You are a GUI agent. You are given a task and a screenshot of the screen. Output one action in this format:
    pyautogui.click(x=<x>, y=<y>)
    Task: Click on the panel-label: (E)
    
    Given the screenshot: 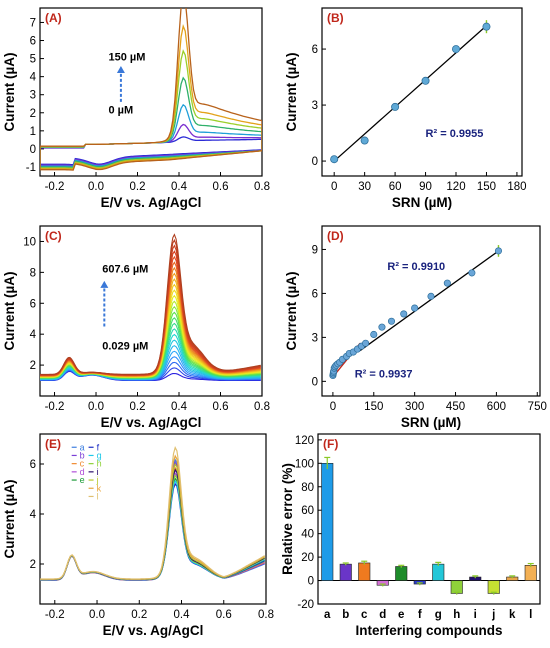 What is the action you would take?
    pyautogui.click(x=53, y=444)
    